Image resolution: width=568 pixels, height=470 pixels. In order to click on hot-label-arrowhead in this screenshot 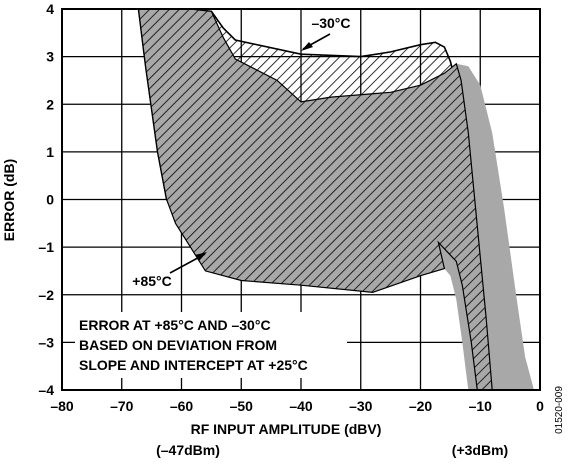, I will do `click(201, 256)`.